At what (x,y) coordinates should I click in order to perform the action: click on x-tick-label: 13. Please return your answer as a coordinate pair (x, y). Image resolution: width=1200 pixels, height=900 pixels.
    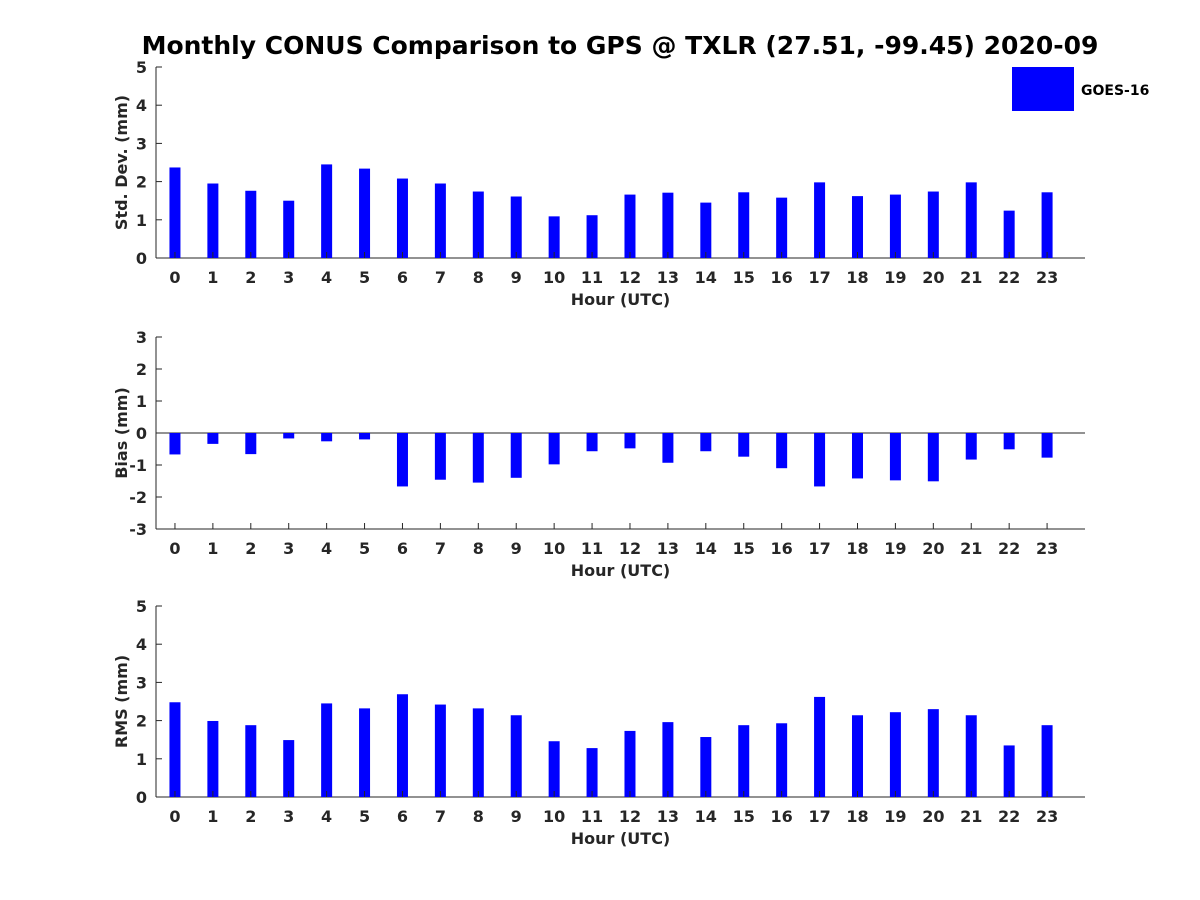
    Looking at the image, I should click on (668, 816).